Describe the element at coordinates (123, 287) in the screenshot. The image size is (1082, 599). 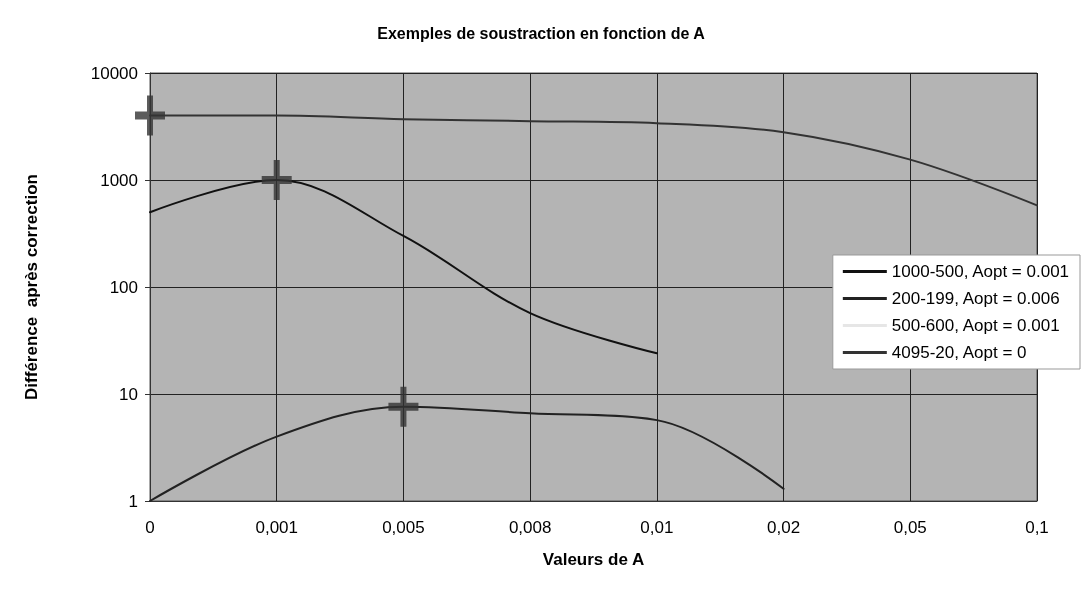
I see `y-tick-label: 100` at that location.